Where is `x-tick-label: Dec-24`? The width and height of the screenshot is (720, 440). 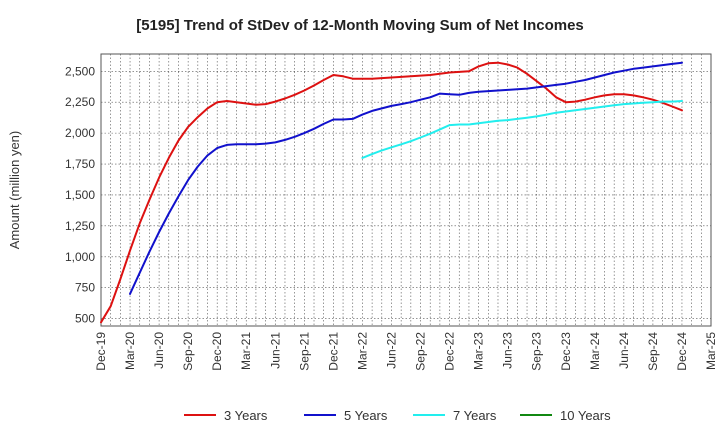 x-tick-label: Dec-24 is located at coordinates (682, 351).